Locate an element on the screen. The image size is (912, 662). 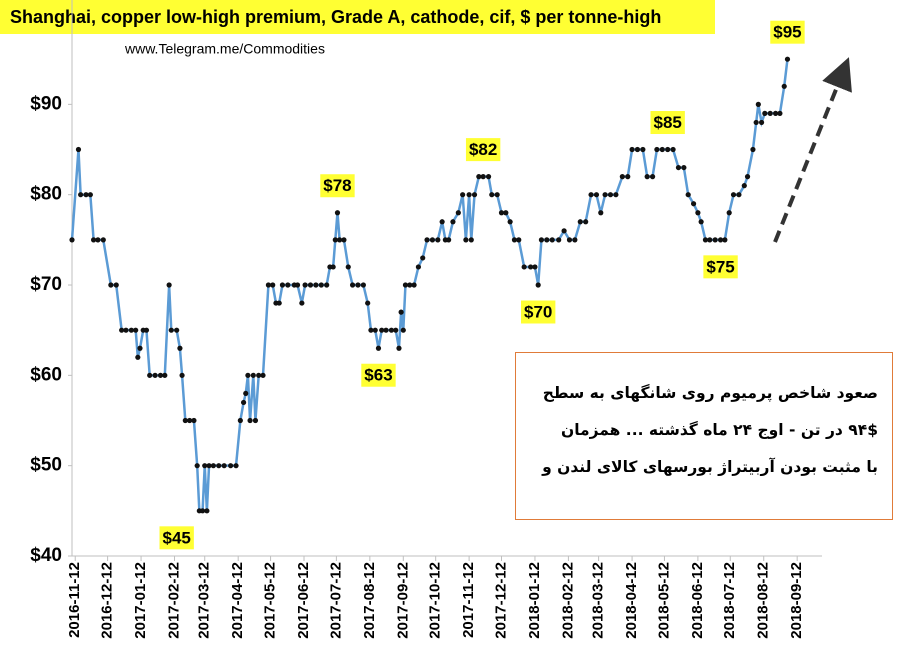
x-tick-label: 2018-04-12 is located at coordinates (631, 600).